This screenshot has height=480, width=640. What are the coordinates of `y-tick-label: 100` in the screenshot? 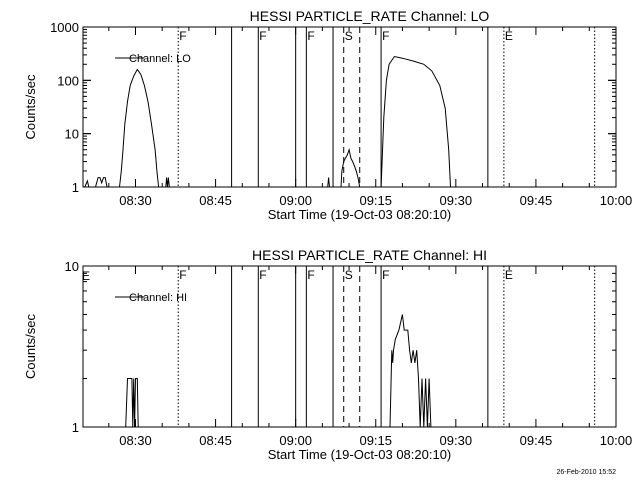 It's located at (68, 80).